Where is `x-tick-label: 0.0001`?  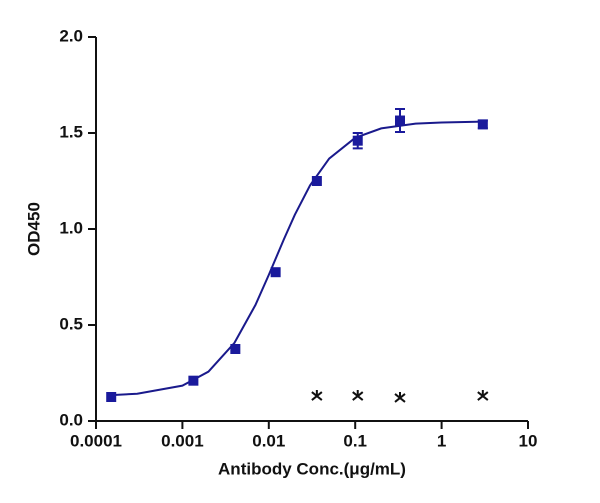 x-tick-label: 0.0001 is located at coordinates (96, 440).